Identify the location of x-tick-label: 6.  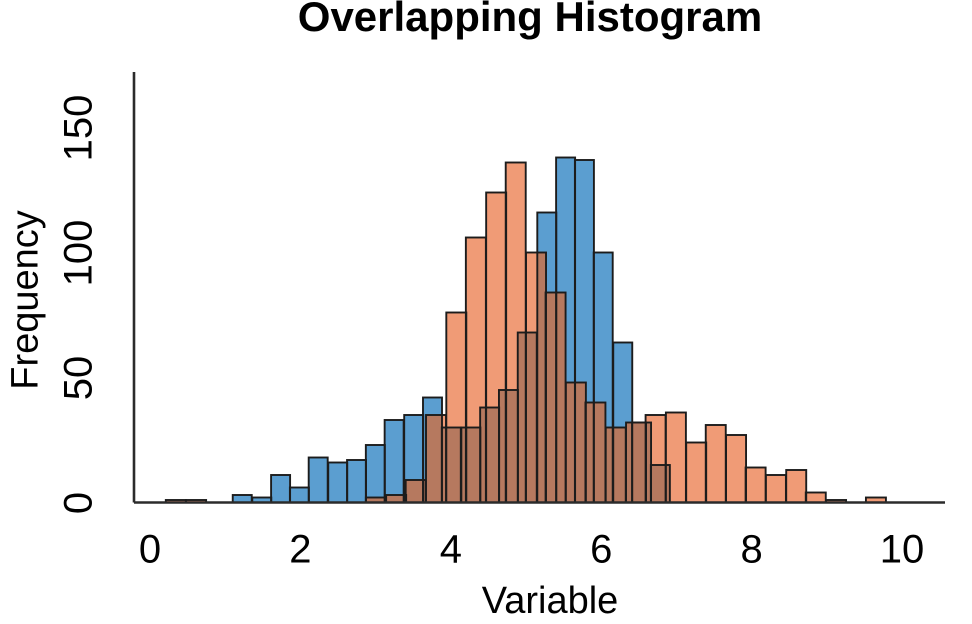
(601, 549).